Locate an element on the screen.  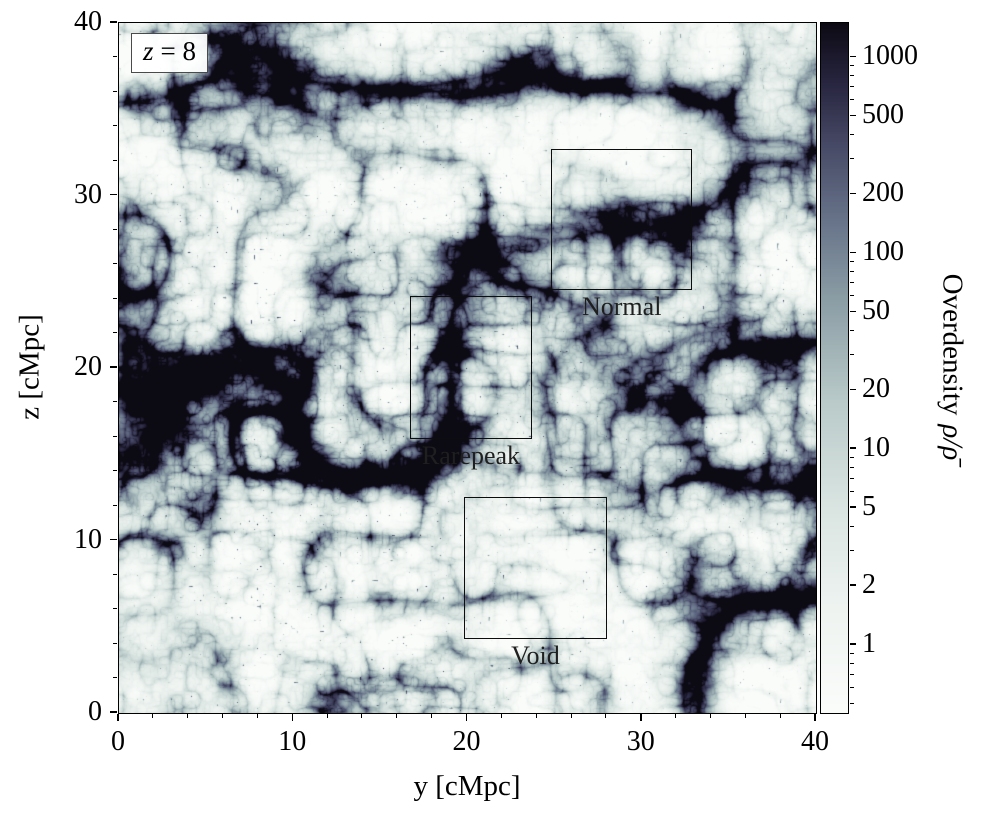
colorbar-tick-label: 2 is located at coordinates (869, 585).